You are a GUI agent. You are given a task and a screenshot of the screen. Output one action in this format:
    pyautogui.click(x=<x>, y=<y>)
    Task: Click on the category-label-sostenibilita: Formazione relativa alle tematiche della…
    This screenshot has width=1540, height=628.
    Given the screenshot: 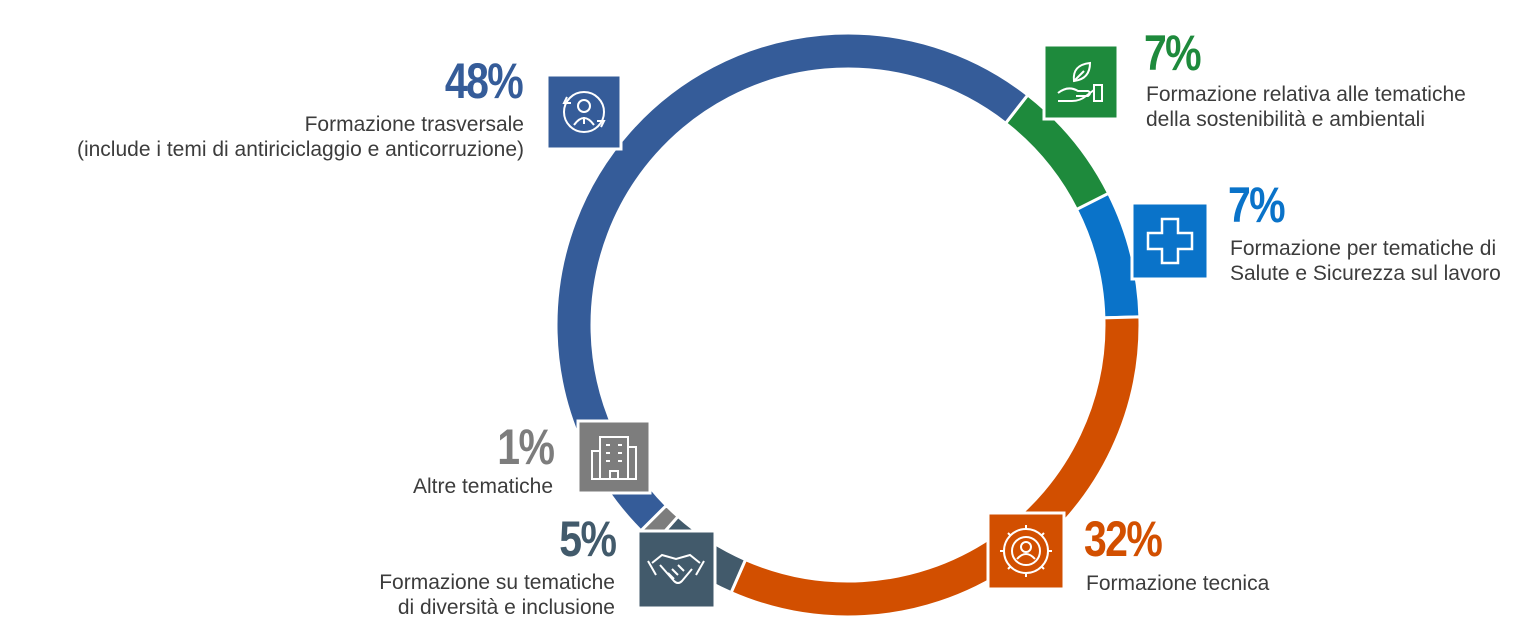 What is the action you would take?
    pyautogui.click(x=1306, y=107)
    